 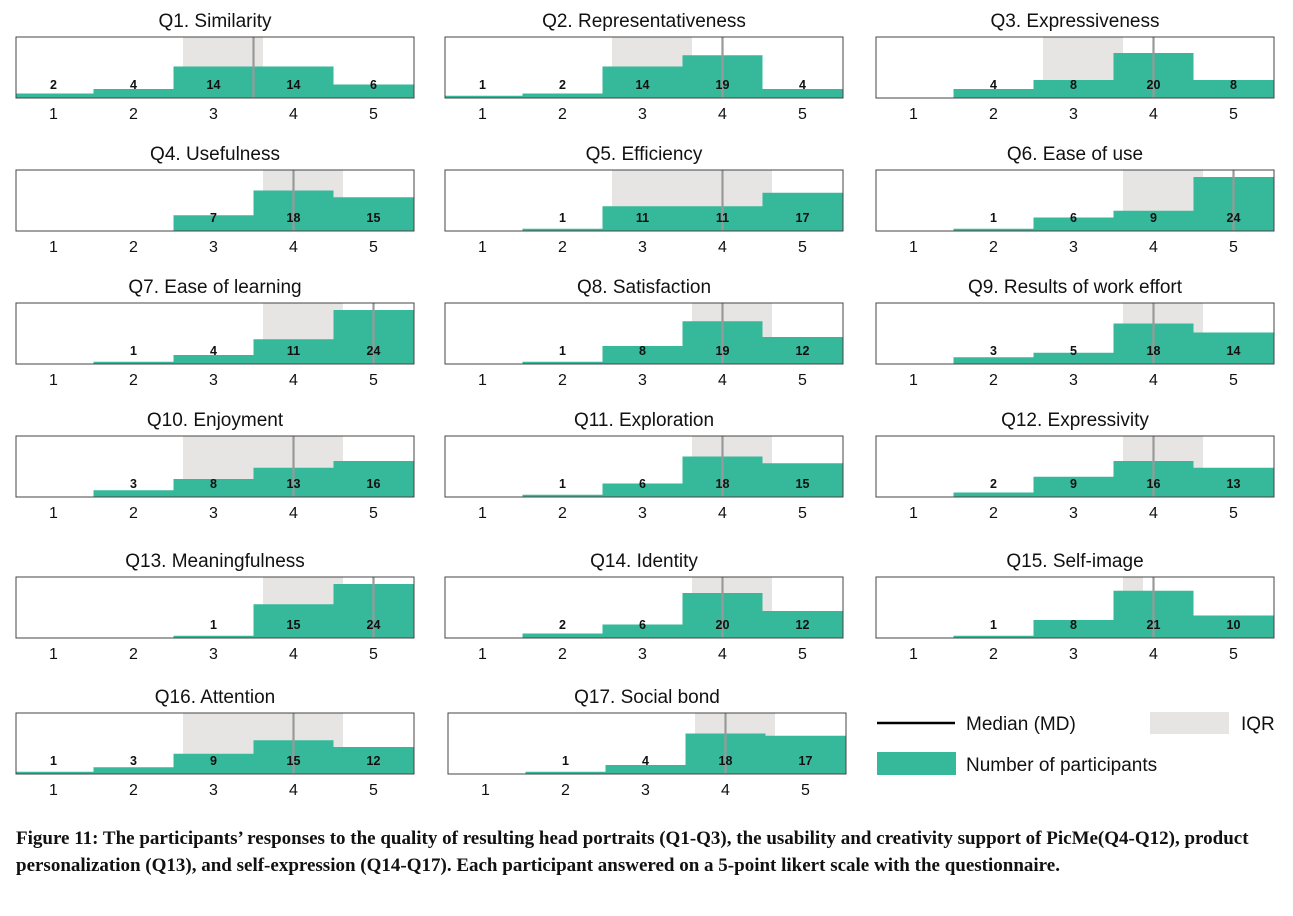 What do you see at coordinates (215, 561) in the screenshot?
I see `panel-title: Q13. Meaningfulness` at bounding box center [215, 561].